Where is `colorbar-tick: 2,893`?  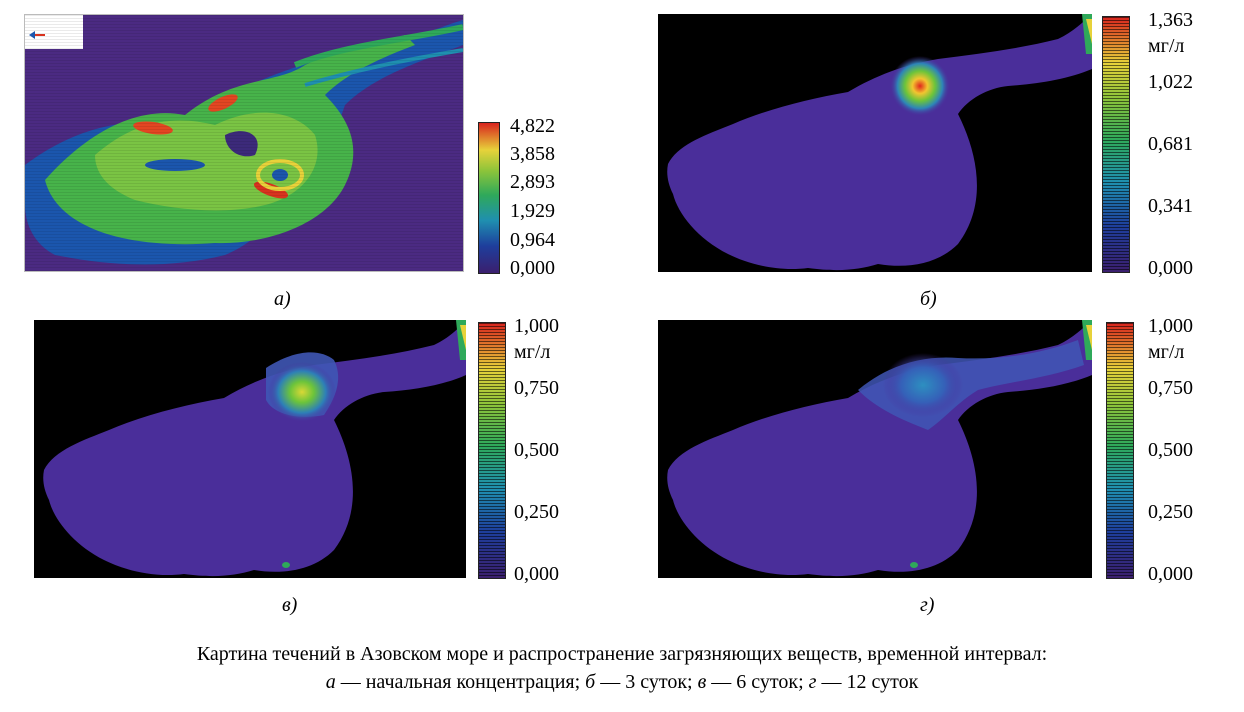
colorbar-tick: 2,893 is located at coordinates (532, 182).